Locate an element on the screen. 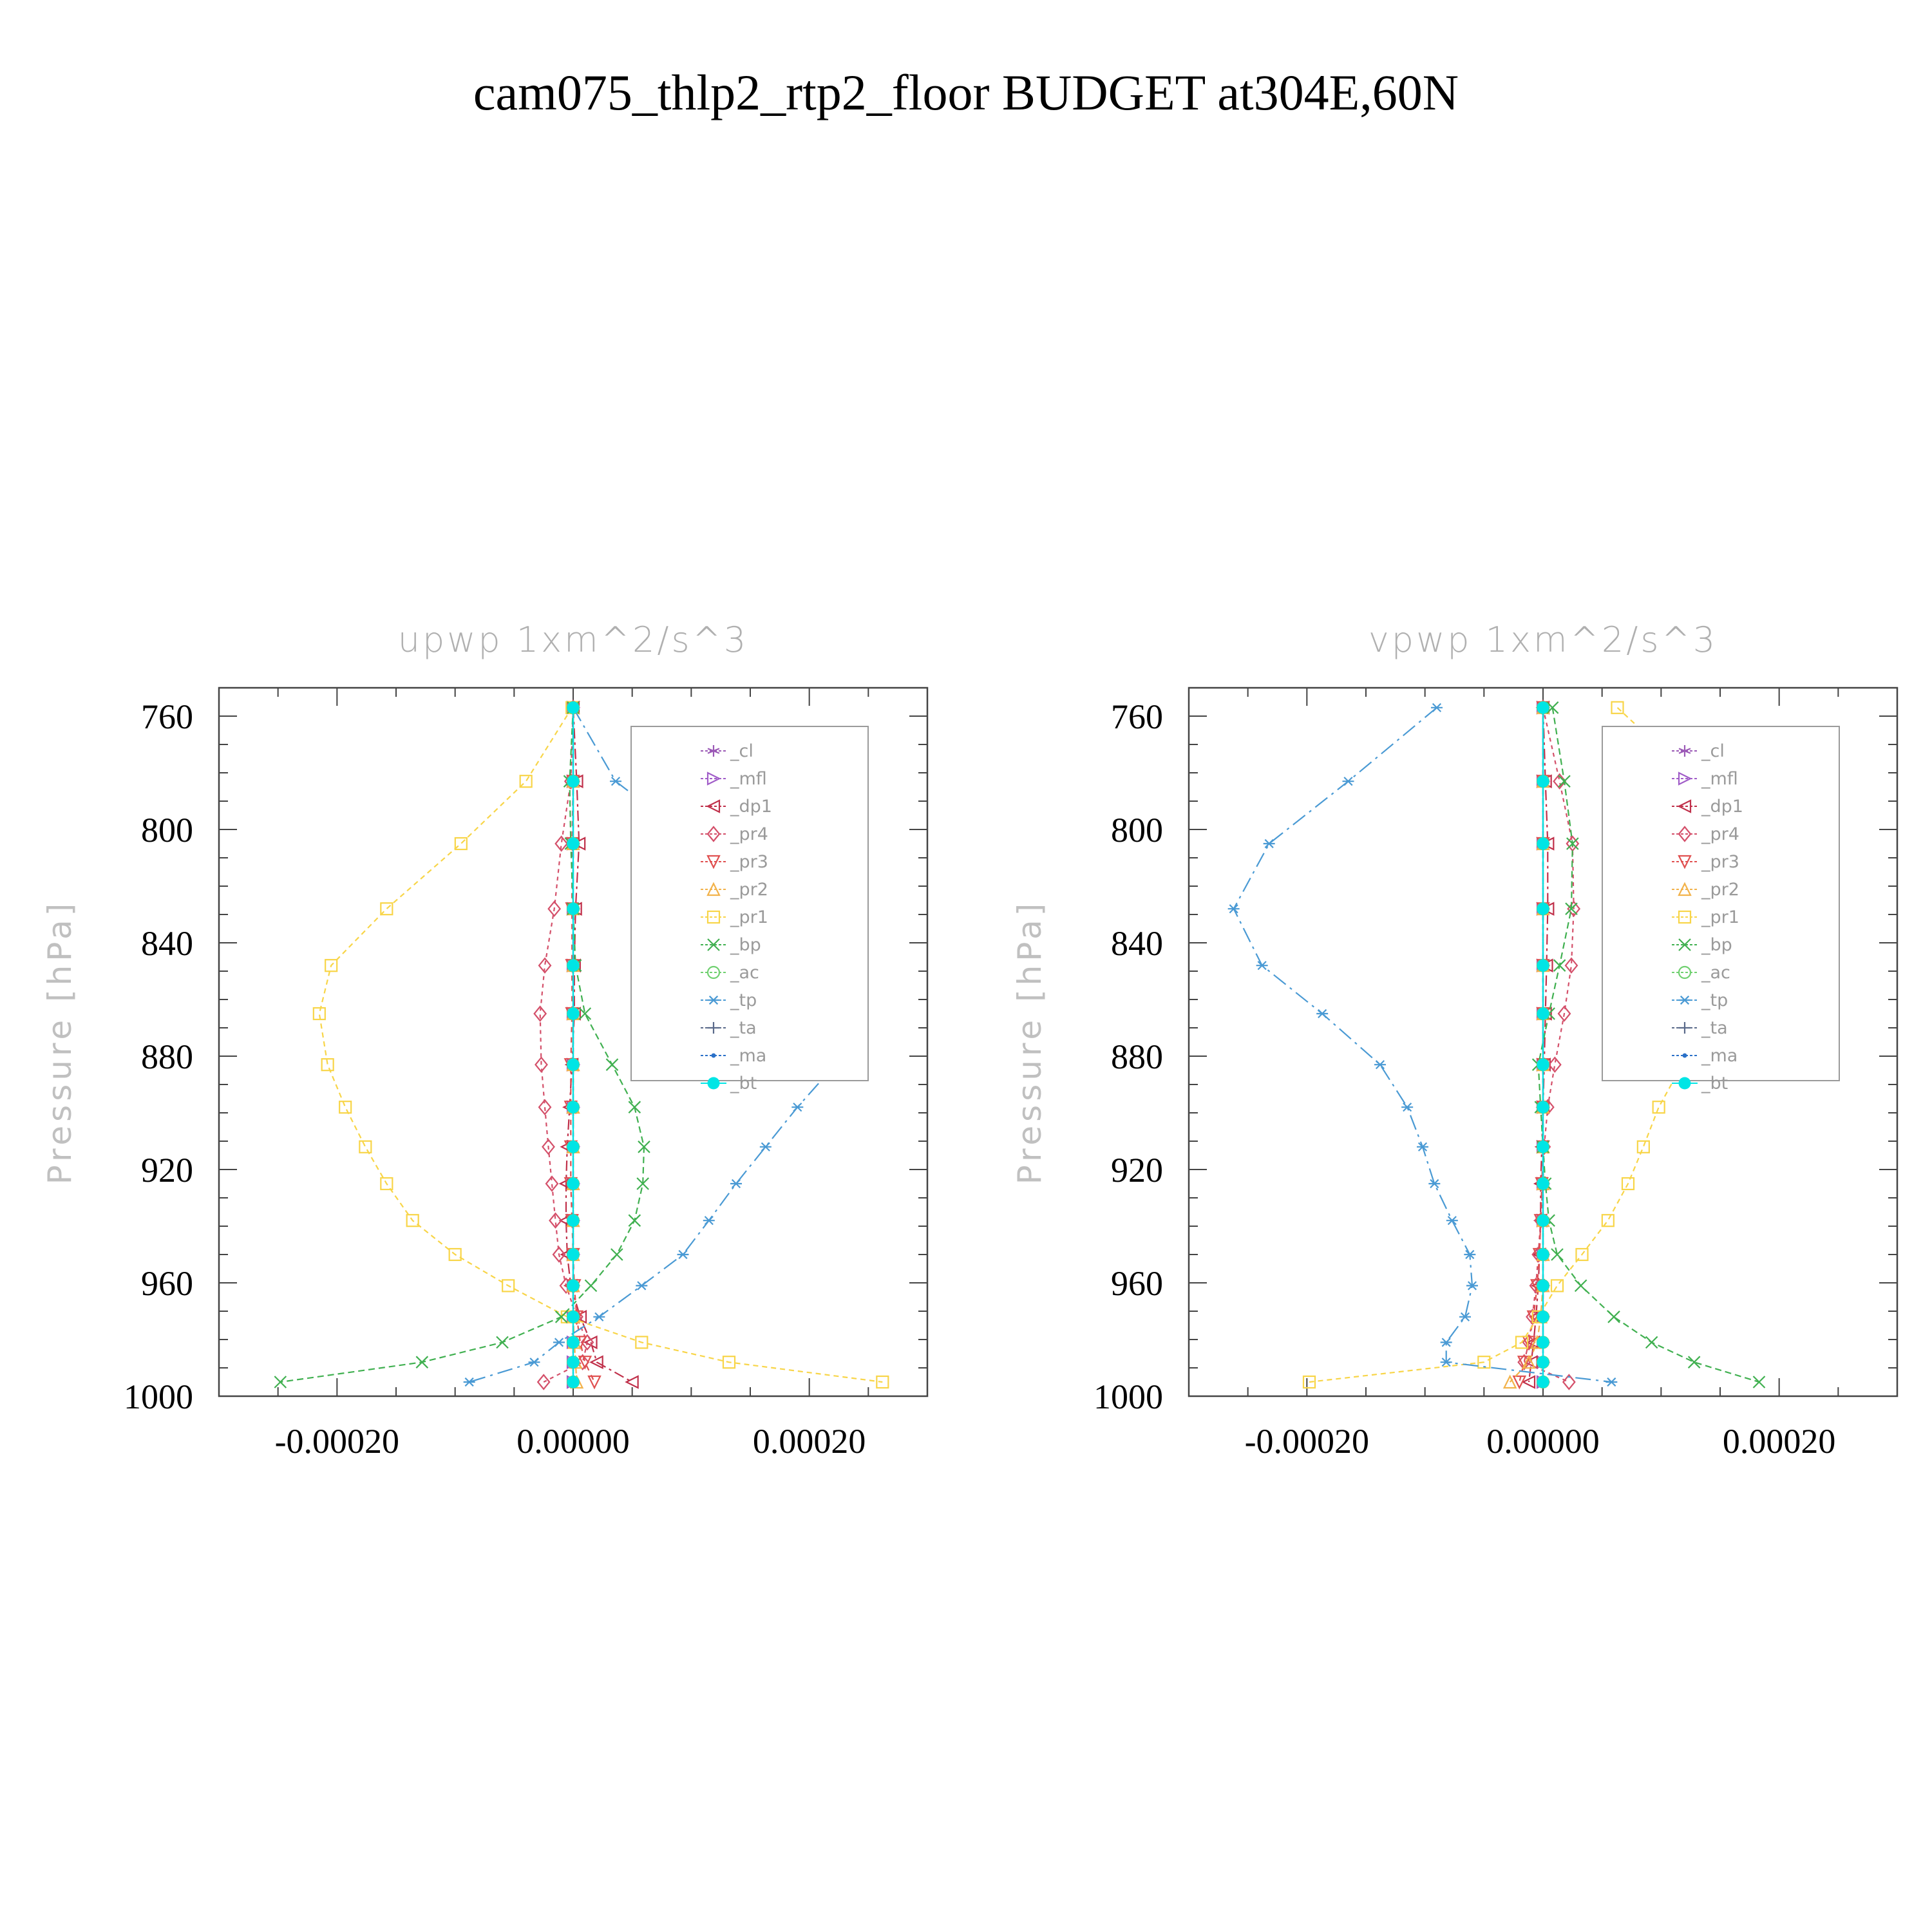 The image size is (1932, 1932). y-tick-label: 800 is located at coordinates (167, 830).